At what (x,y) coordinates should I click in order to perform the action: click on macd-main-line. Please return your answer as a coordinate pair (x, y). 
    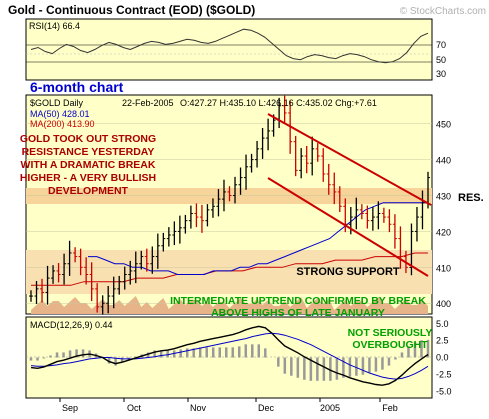
    Looking at the image, I should click on (229, 355).